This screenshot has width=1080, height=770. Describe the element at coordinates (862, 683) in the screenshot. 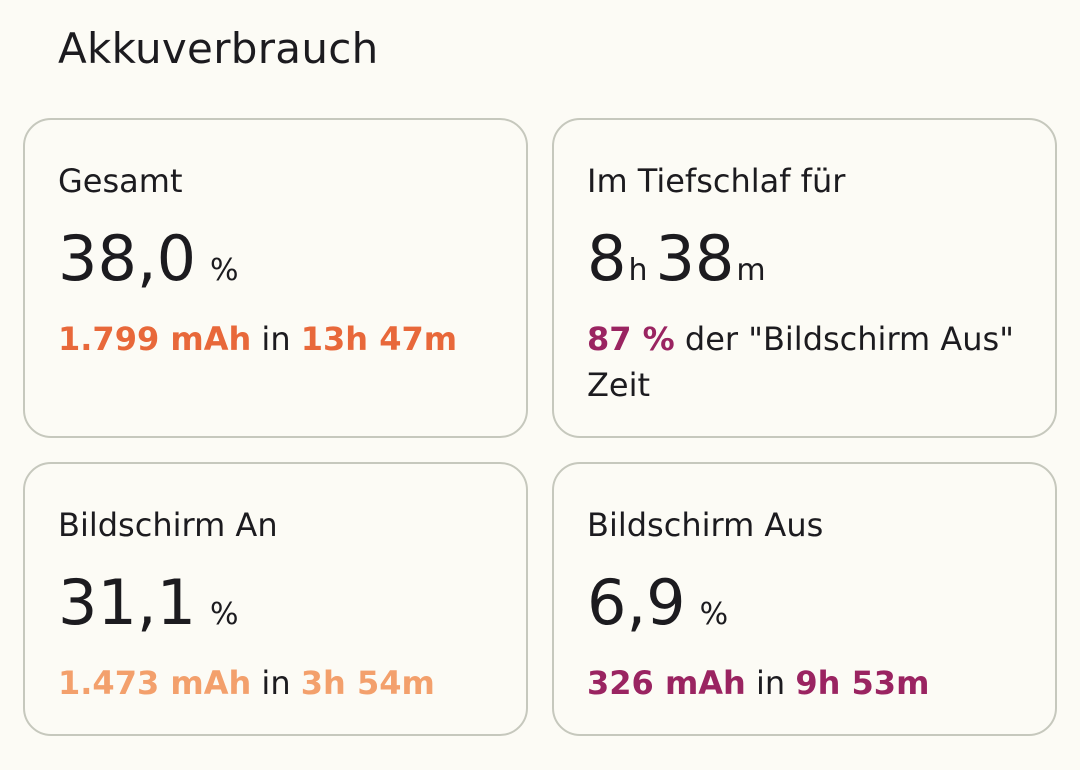

I see `usage-duration: 9h 53m` at that location.